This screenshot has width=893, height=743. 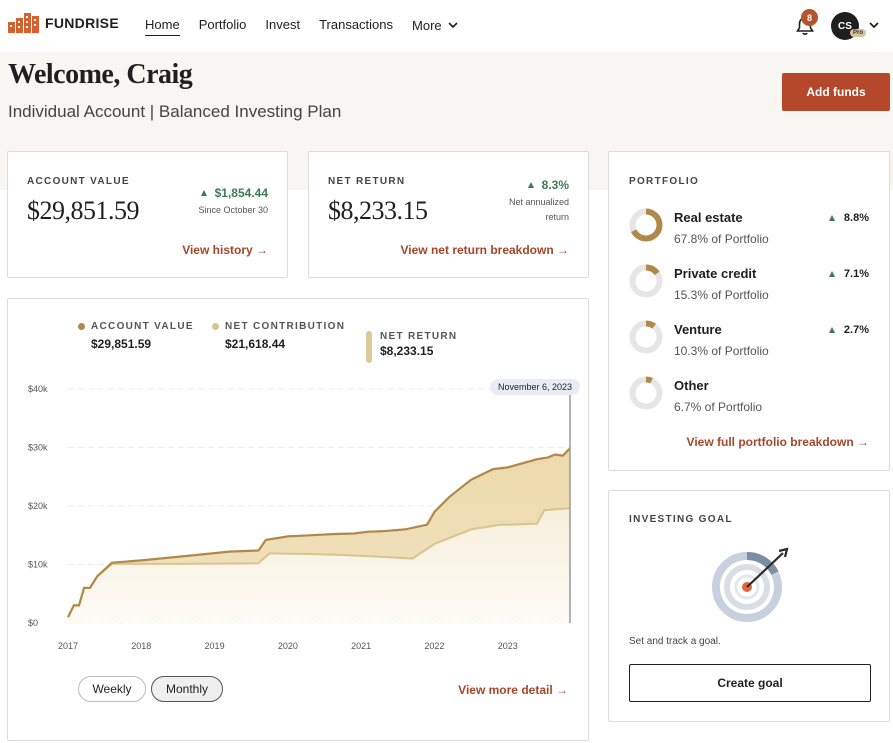 I want to click on portfolio-item-name: Private credit, so click(x=715, y=273).